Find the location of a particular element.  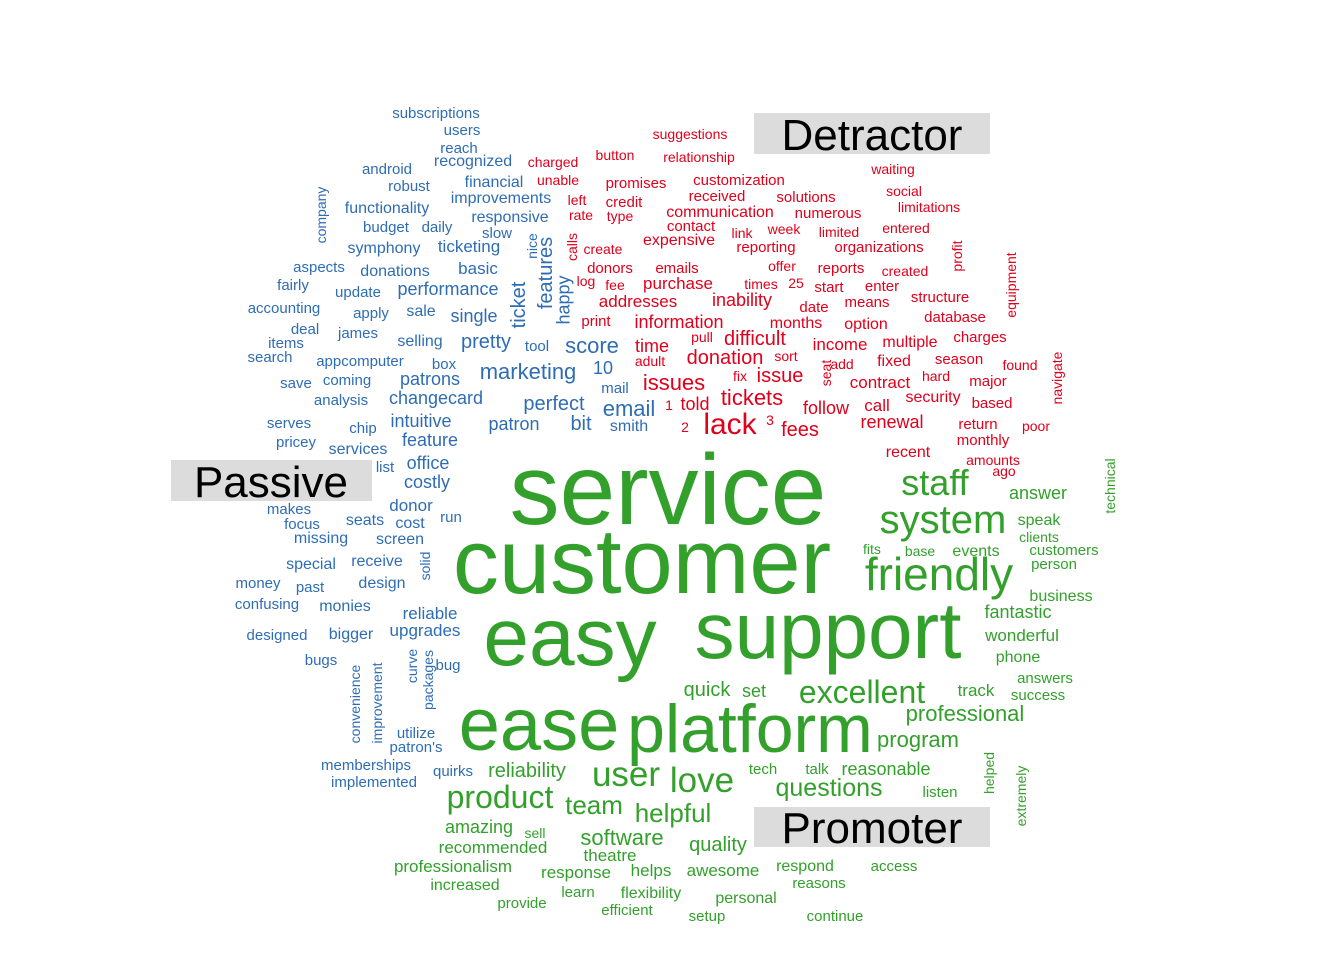

word-information: information is located at coordinates (678, 322).